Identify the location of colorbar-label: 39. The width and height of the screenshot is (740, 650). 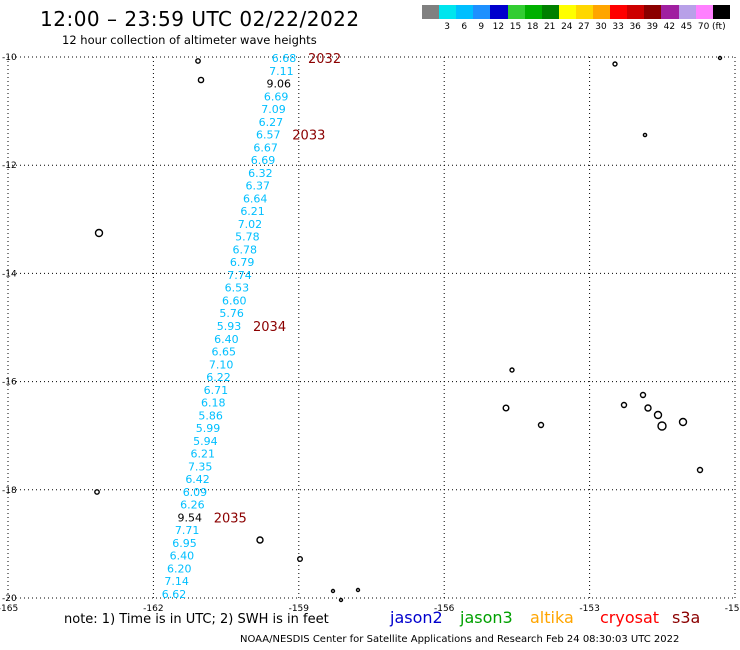
(652, 27).